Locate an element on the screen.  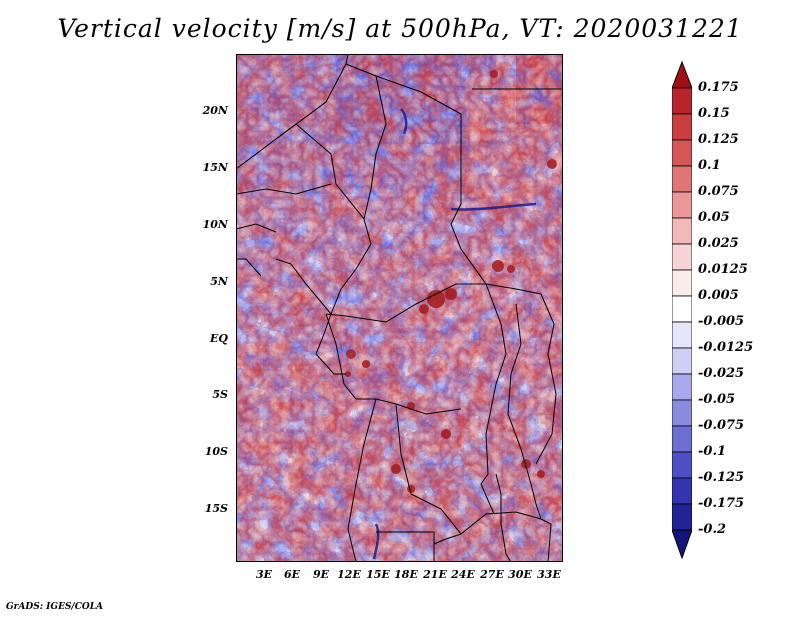
colorbar-level-label: 0.175 is located at coordinates (718, 87).